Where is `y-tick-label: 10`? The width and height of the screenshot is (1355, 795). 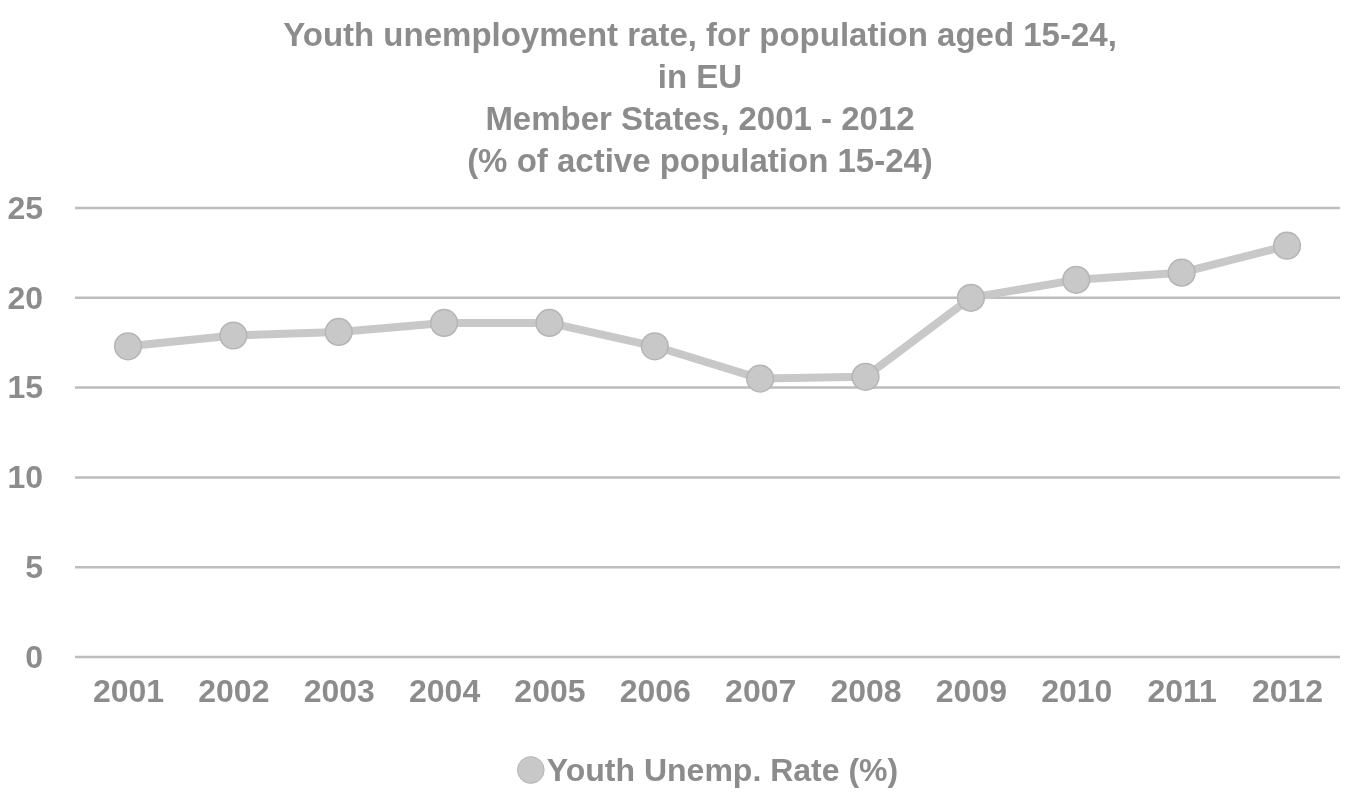
y-tick-label: 10 is located at coordinates (25, 477).